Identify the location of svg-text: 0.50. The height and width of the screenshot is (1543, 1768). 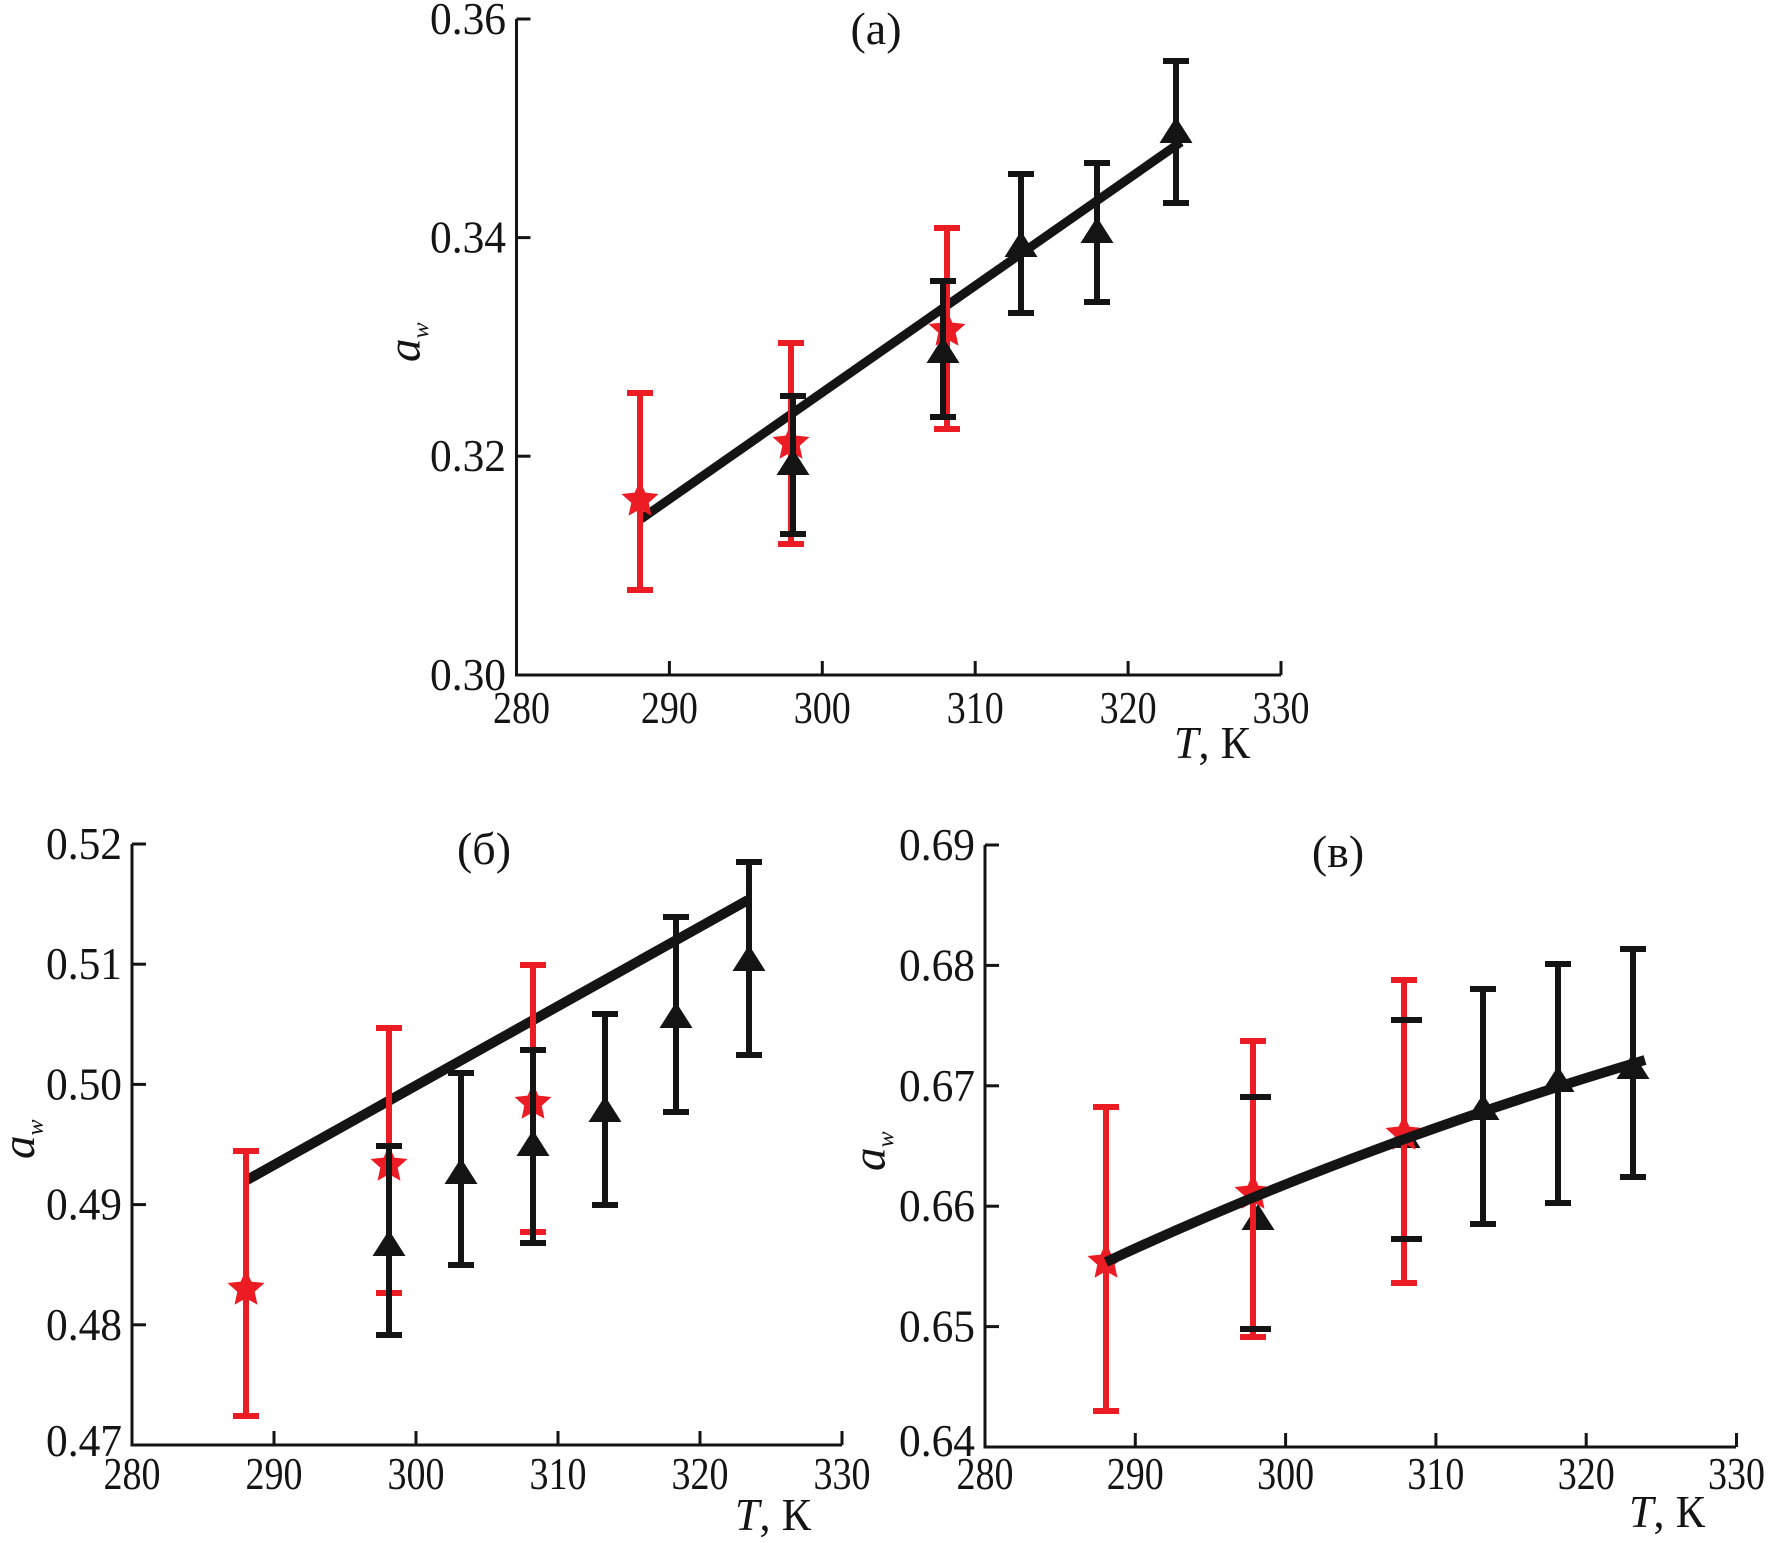
(84, 1083).